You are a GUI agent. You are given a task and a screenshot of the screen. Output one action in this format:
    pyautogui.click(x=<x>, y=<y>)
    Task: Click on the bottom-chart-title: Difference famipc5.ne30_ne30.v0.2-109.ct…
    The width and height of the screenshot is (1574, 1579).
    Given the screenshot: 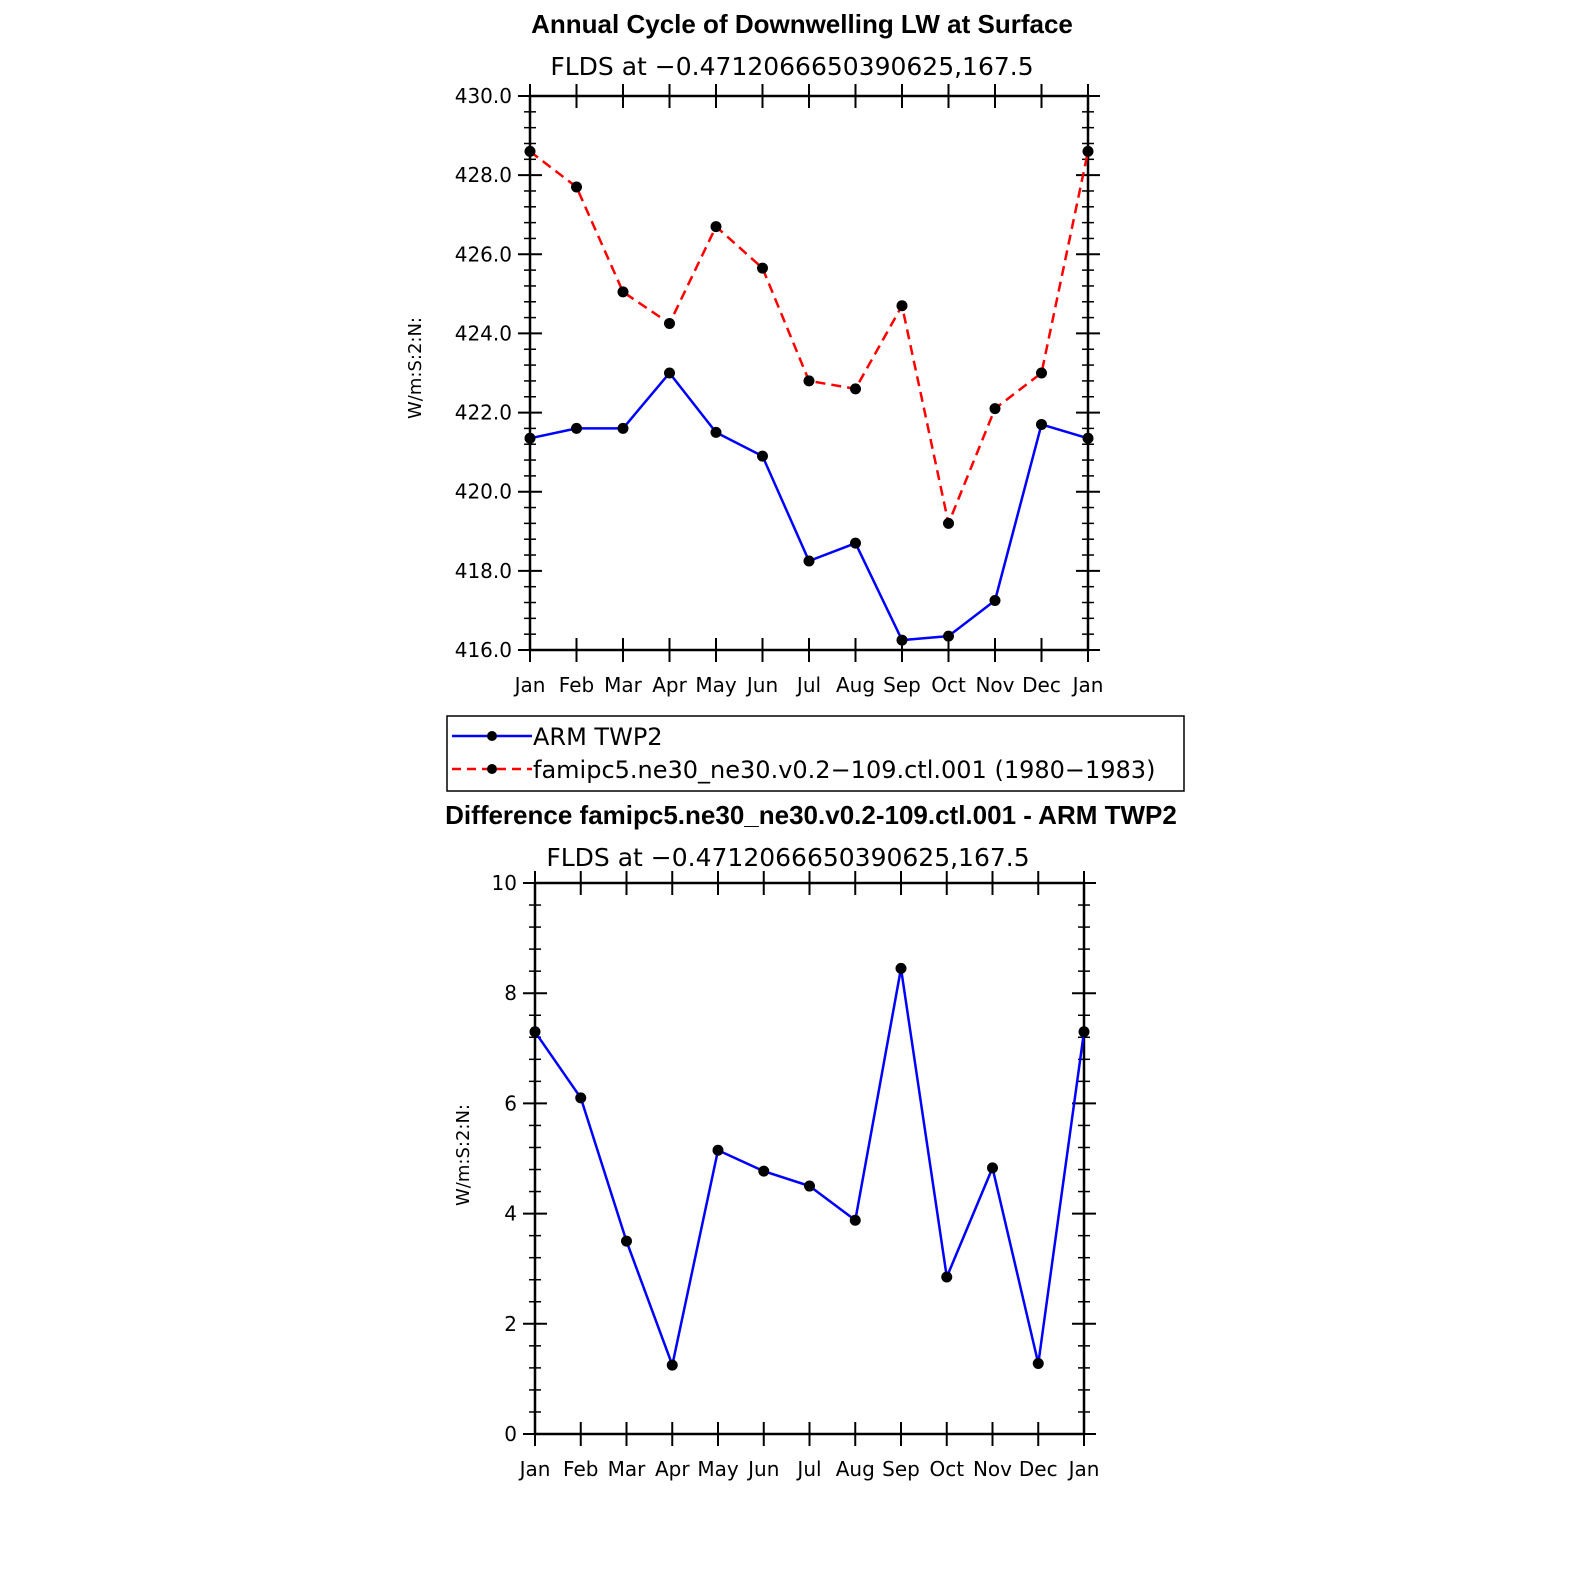 What is the action you would take?
    pyautogui.click(x=811, y=815)
    